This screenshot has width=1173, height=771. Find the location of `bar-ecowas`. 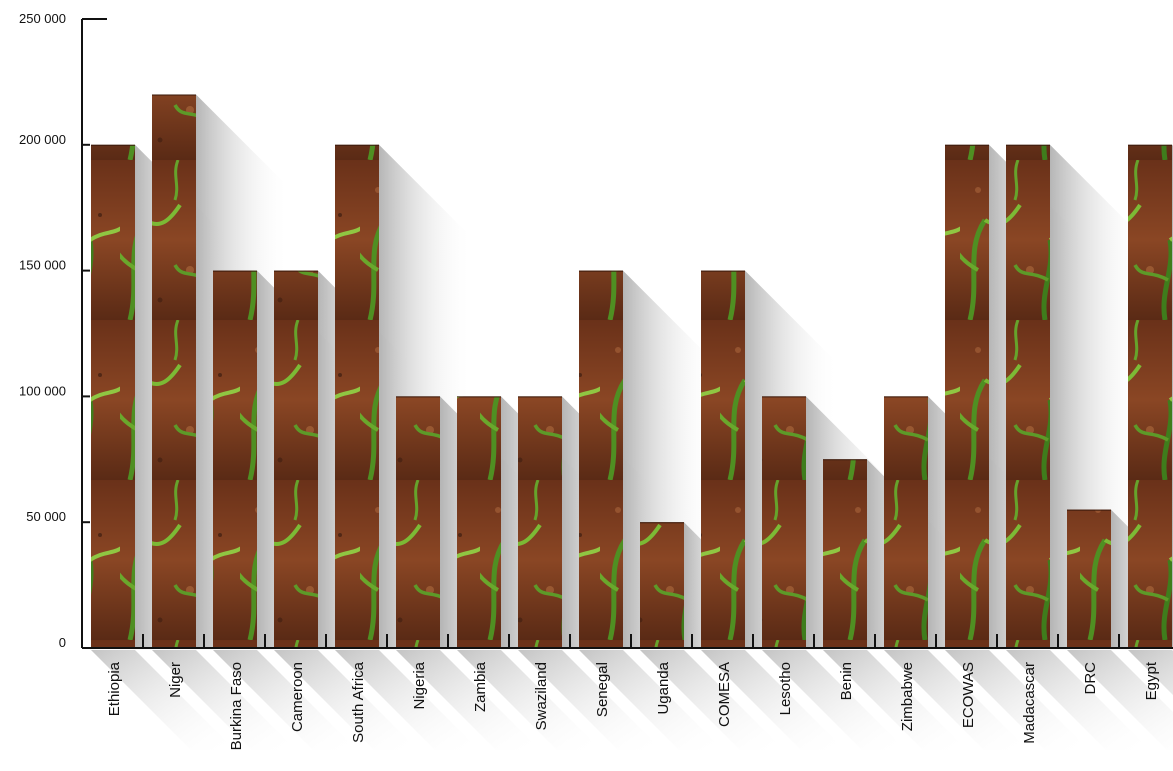

bar-ecowas is located at coordinates (967, 396).